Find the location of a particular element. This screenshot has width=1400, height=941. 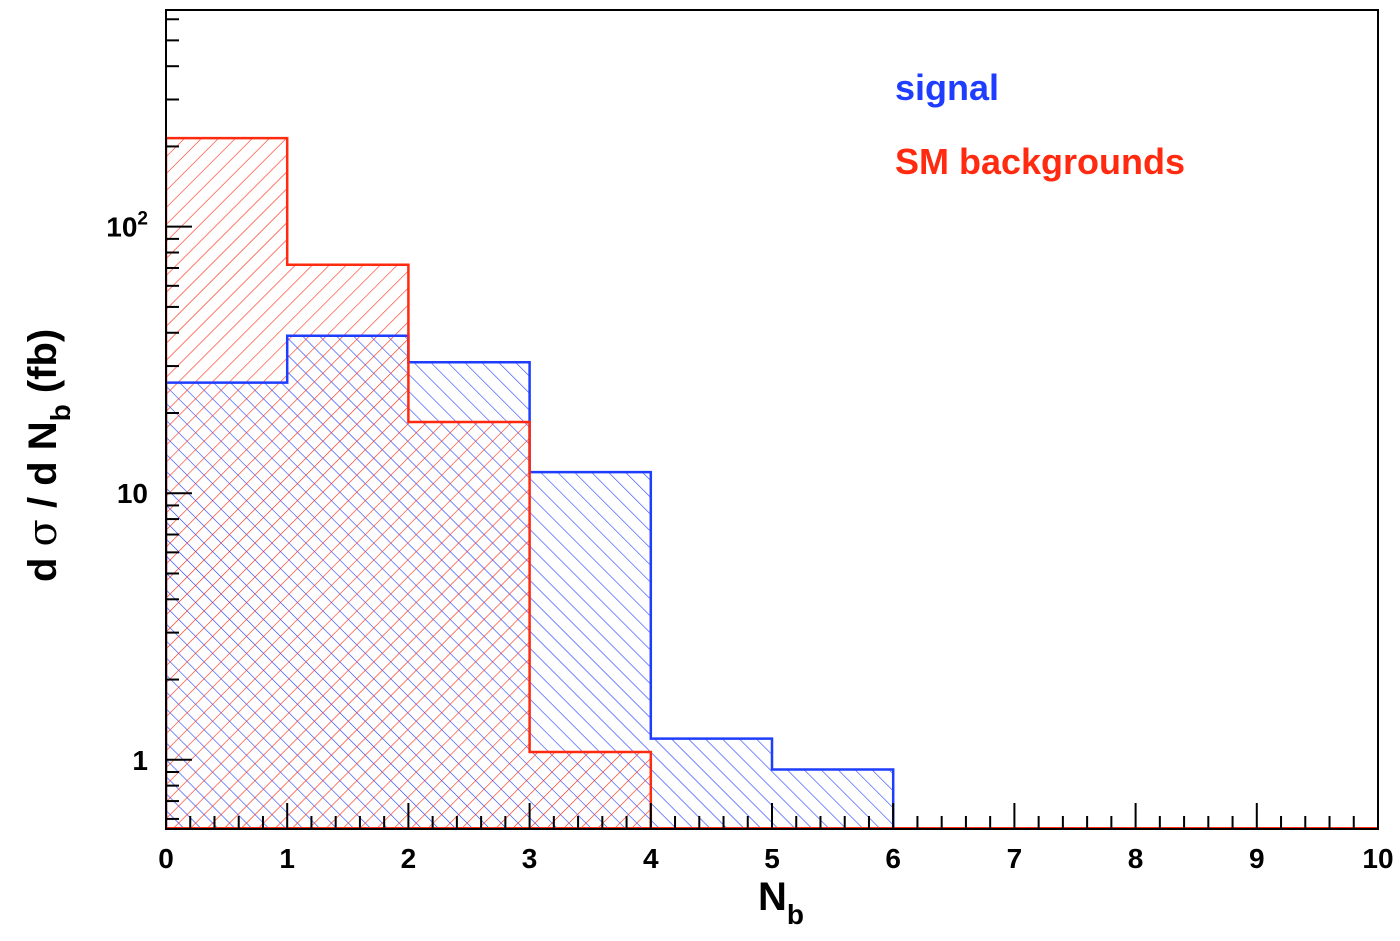

y-tick-labels: 1 10 102 is located at coordinates (127, 492).